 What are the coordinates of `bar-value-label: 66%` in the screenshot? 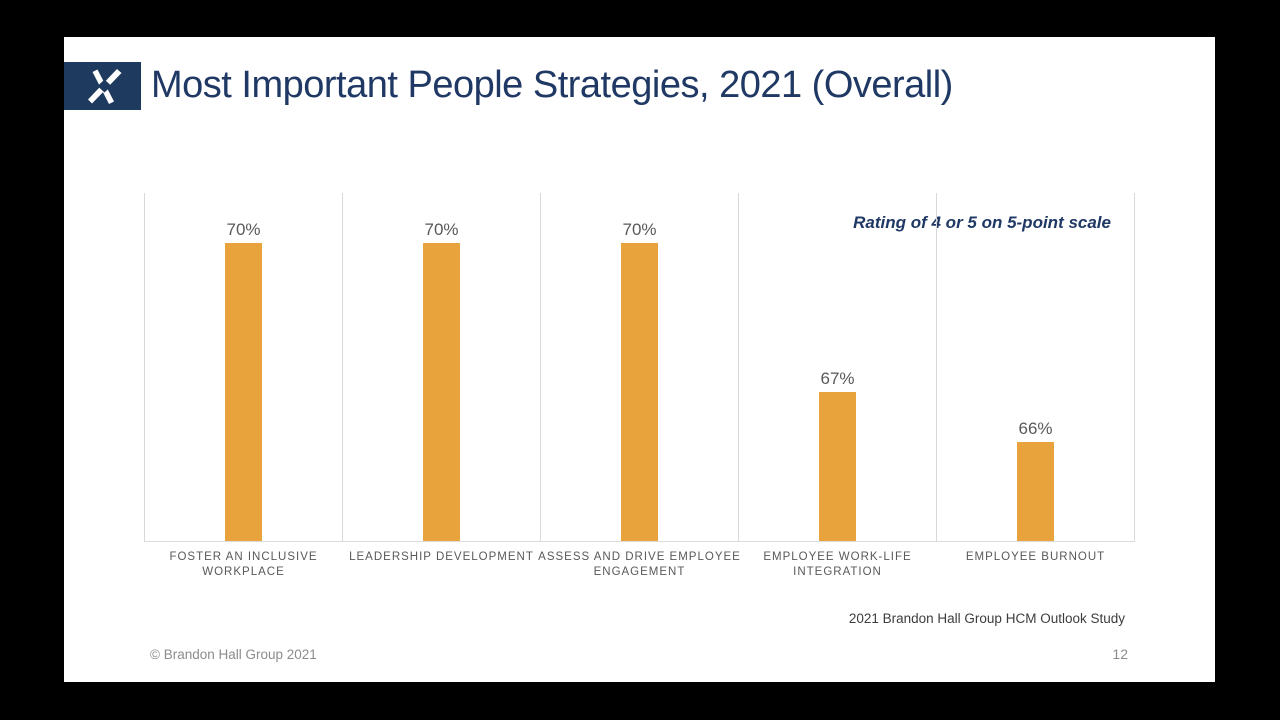 It's located at (1035, 428).